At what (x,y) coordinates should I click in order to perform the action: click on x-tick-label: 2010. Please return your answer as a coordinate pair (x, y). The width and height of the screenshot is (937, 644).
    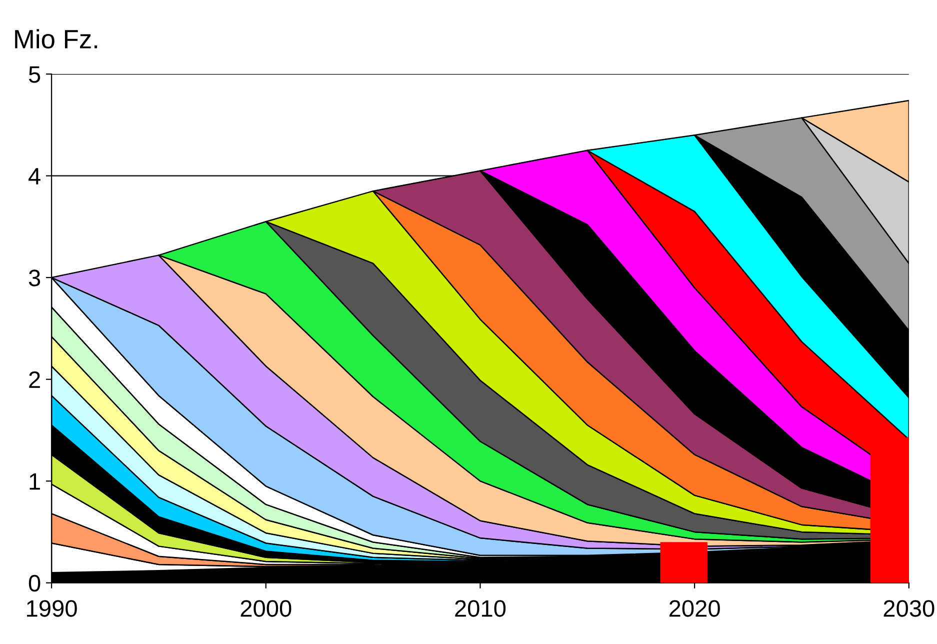
    Looking at the image, I should click on (480, 608).